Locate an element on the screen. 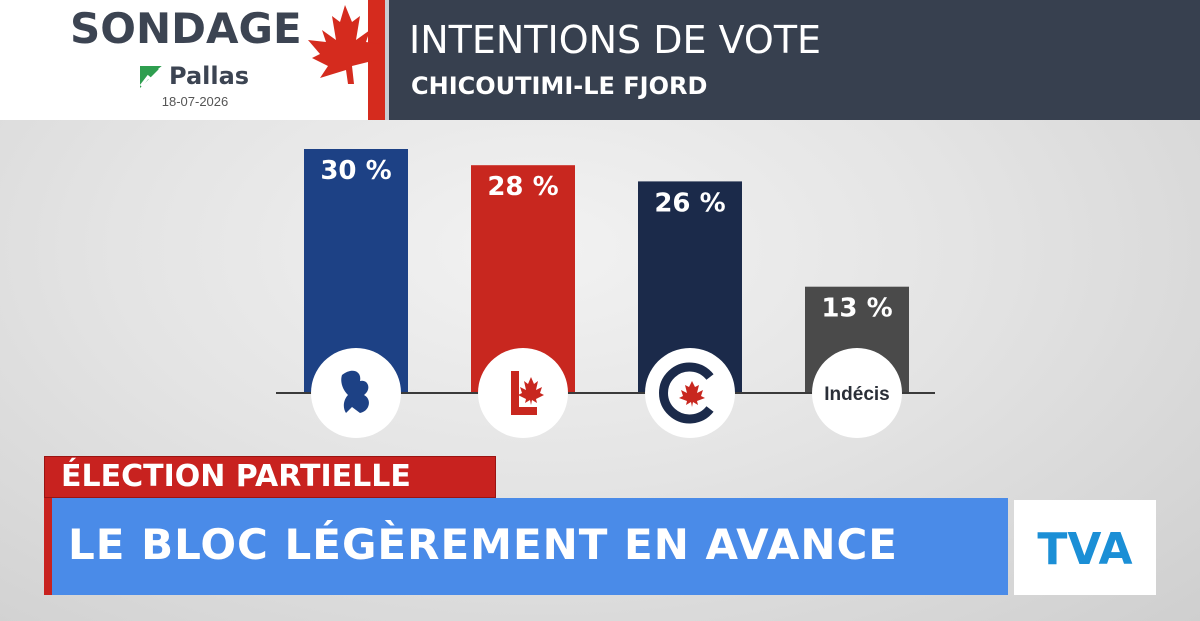 Image resolution: width=1200 pixels, height=621 pixels. pallas-name: Pallas is located at coordinates (209, 76).